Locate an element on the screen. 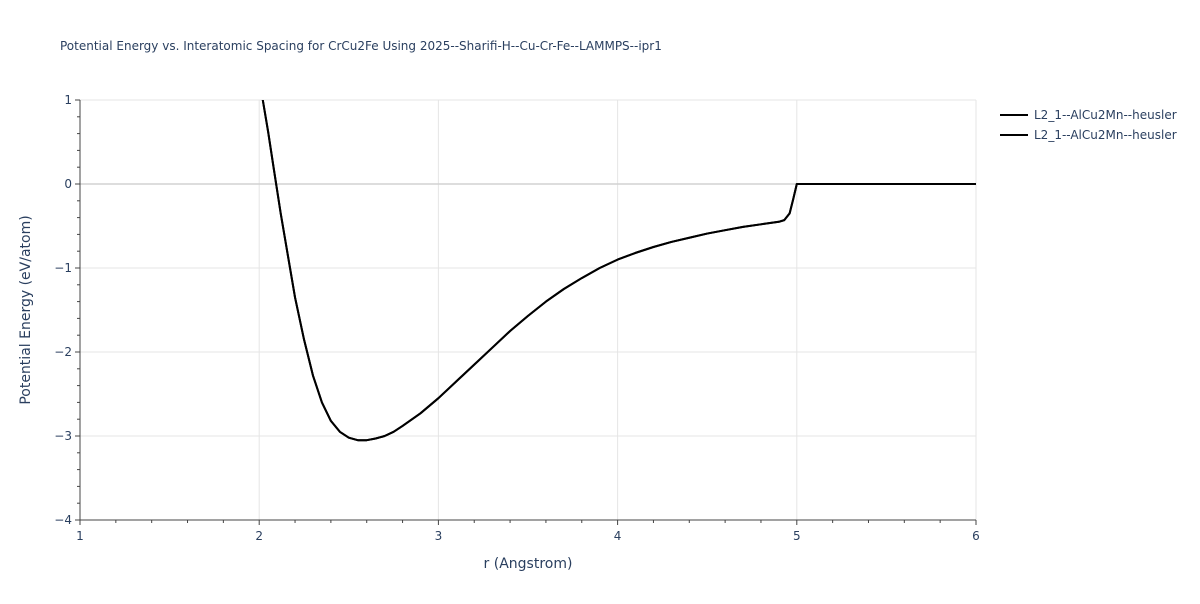 Image resolution: width=1200 pixels, height=604 pixels. y-tick-label: −3 is located at coordinates (63, 436).